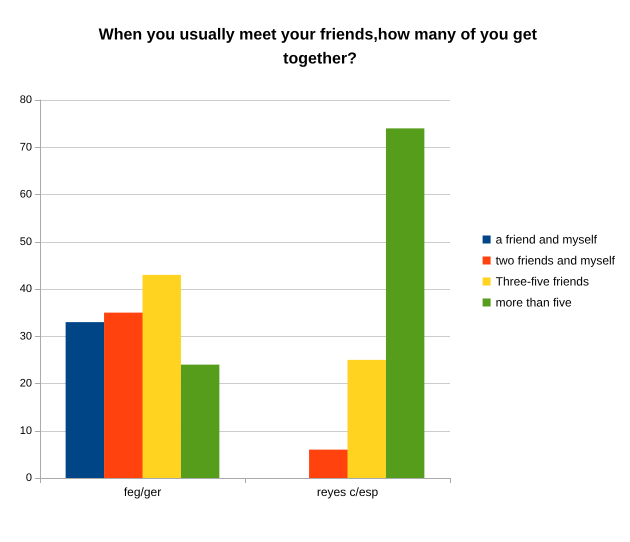  What do you see at coordinates (143, 492) in the screenshot?
I see `x-tick-label: feg/ger` at bounding box center [143, 492].